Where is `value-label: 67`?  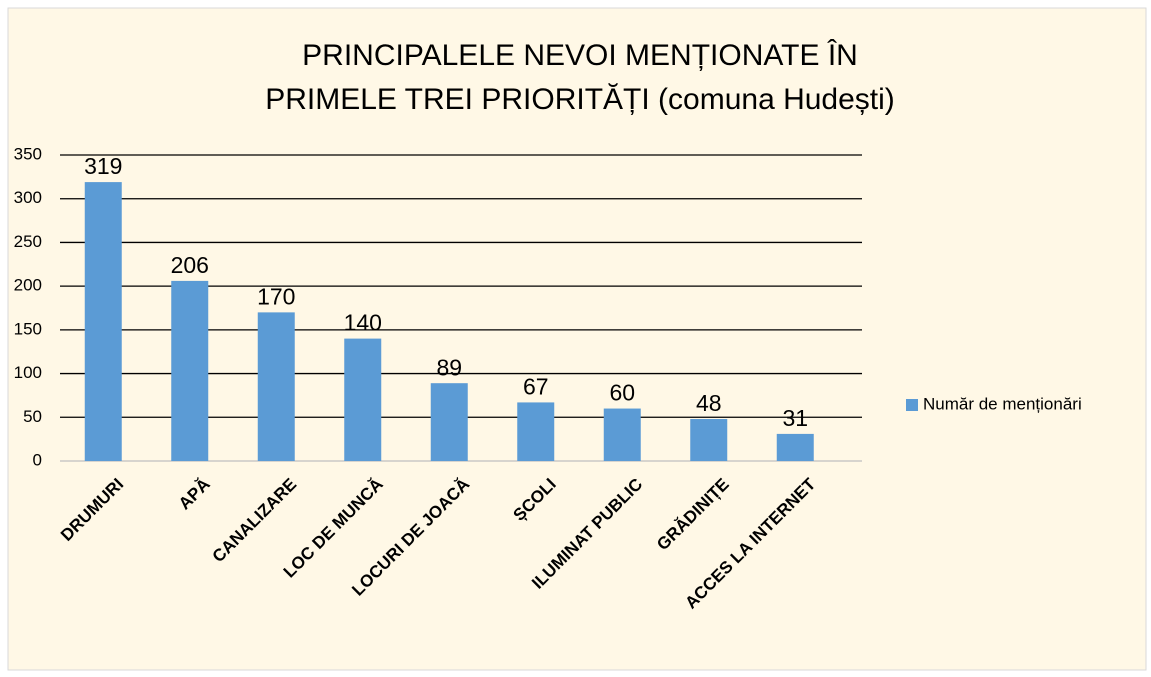 value-label: 67 is located at coordinates (536, 387).